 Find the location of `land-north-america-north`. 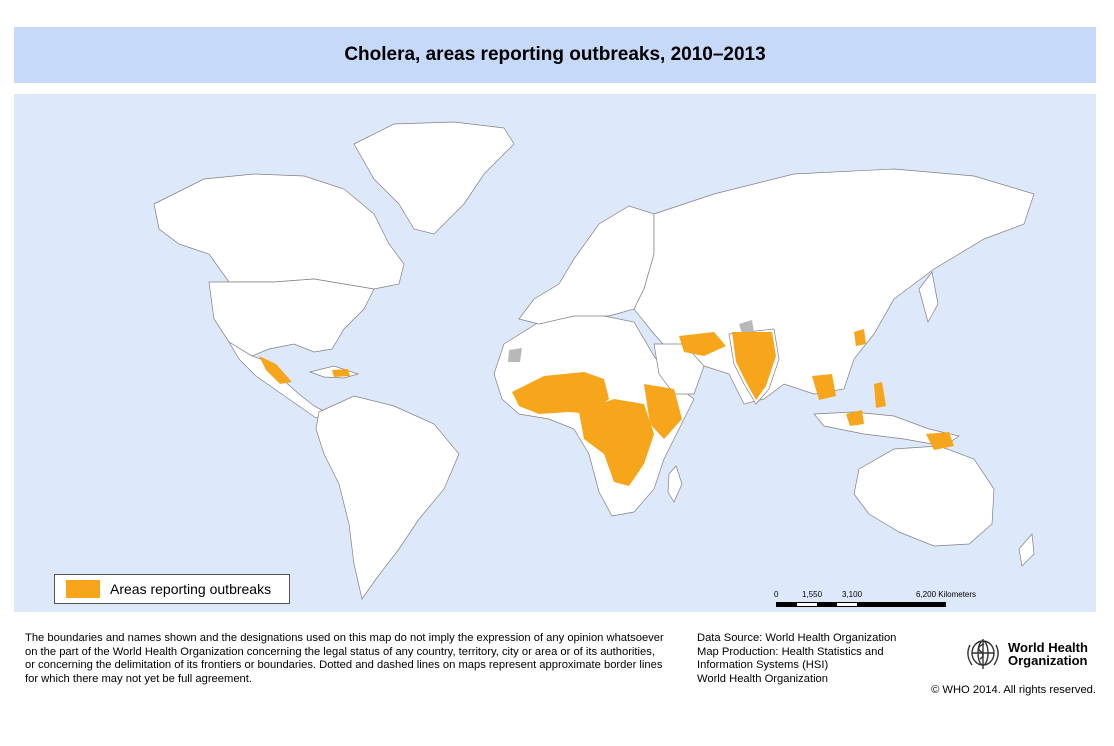

land-north-america-north is located at coordinates (279, 231).